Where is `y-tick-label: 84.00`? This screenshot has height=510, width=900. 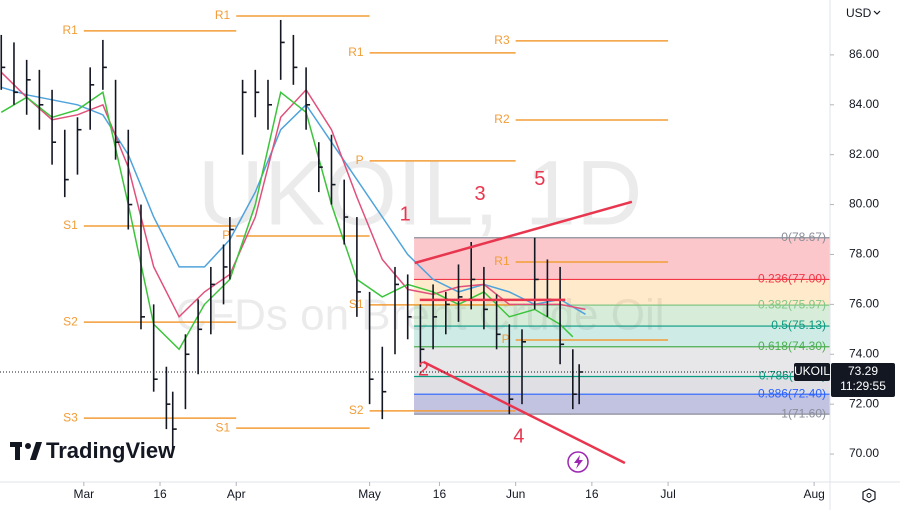
y-tick-label: 84.00 is located at coordinates (864, 104).